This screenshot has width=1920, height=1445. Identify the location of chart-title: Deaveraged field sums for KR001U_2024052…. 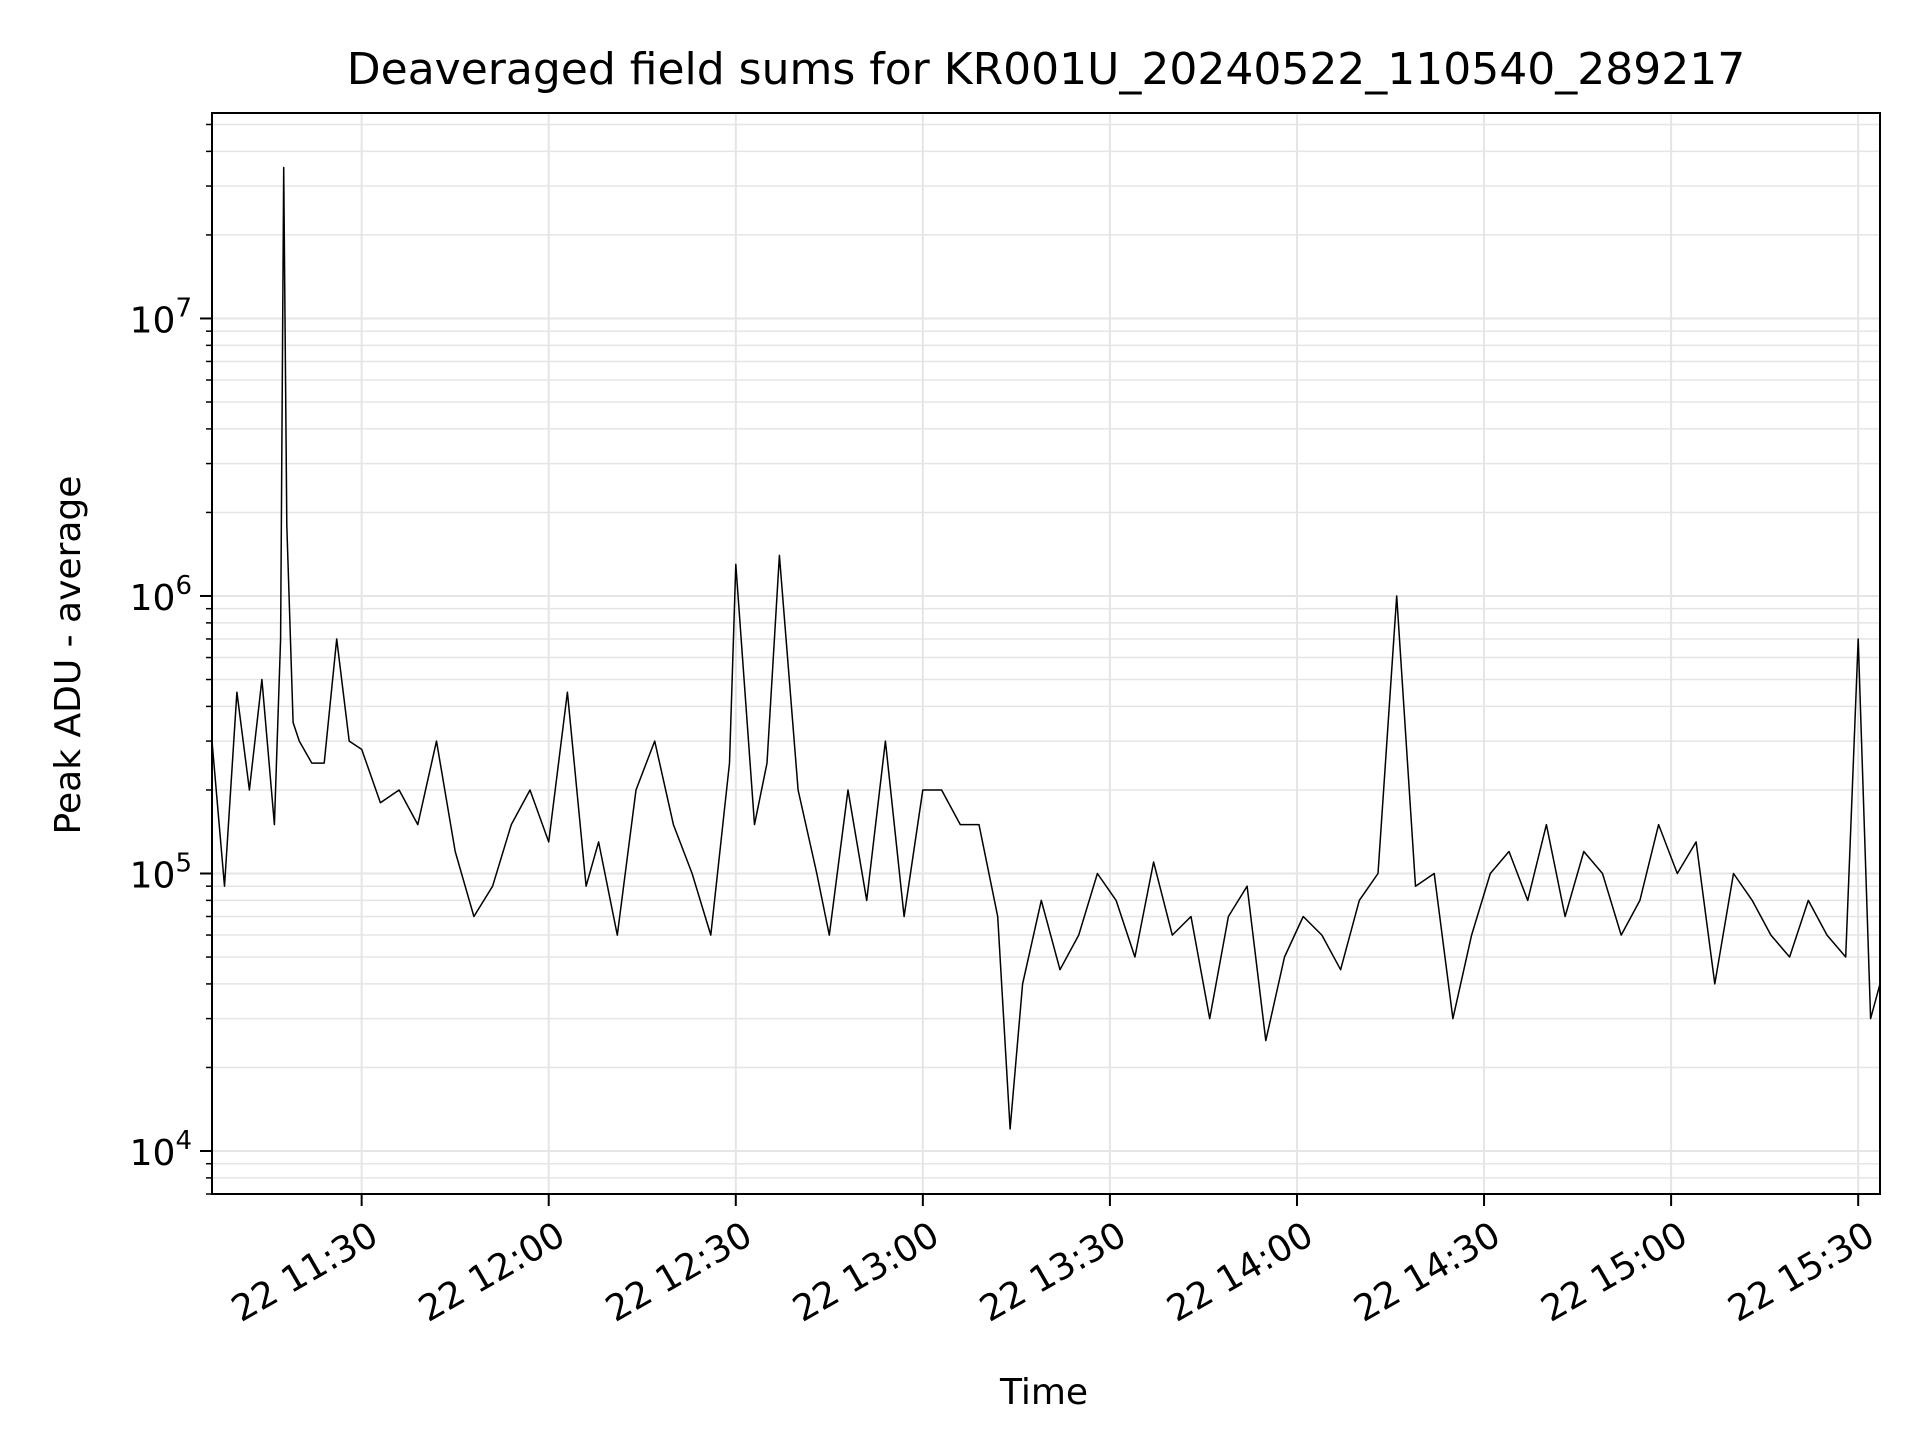
(1046, 69).